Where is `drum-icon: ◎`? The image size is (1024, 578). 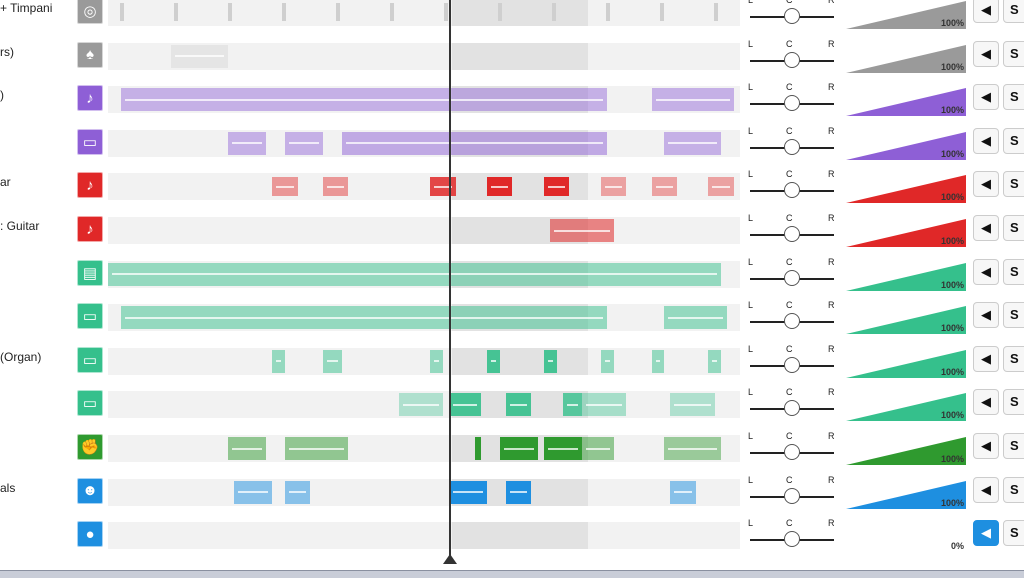 drum-icon: ◎ is located at coordinates (90, 12).